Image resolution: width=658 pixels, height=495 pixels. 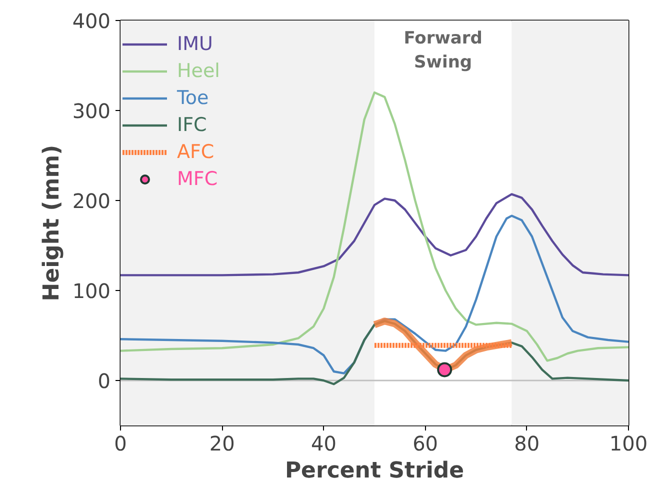 What do you see at coordinates (198, 71) in the screenshot?
I see `legend-label: Heel` at bounding box center [198, 71].